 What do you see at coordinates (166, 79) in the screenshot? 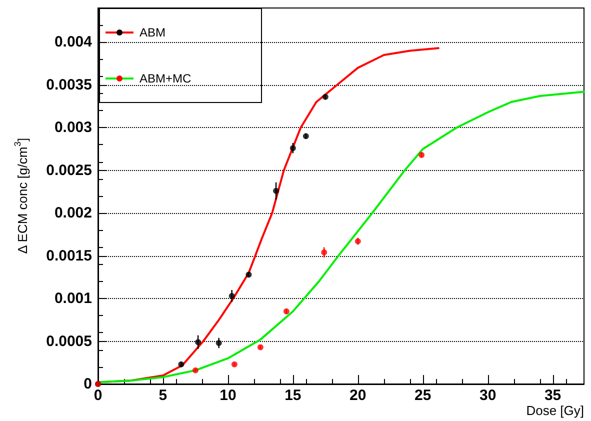
I see `legend-label: ABM+MC` at bounding box center [166, 79].